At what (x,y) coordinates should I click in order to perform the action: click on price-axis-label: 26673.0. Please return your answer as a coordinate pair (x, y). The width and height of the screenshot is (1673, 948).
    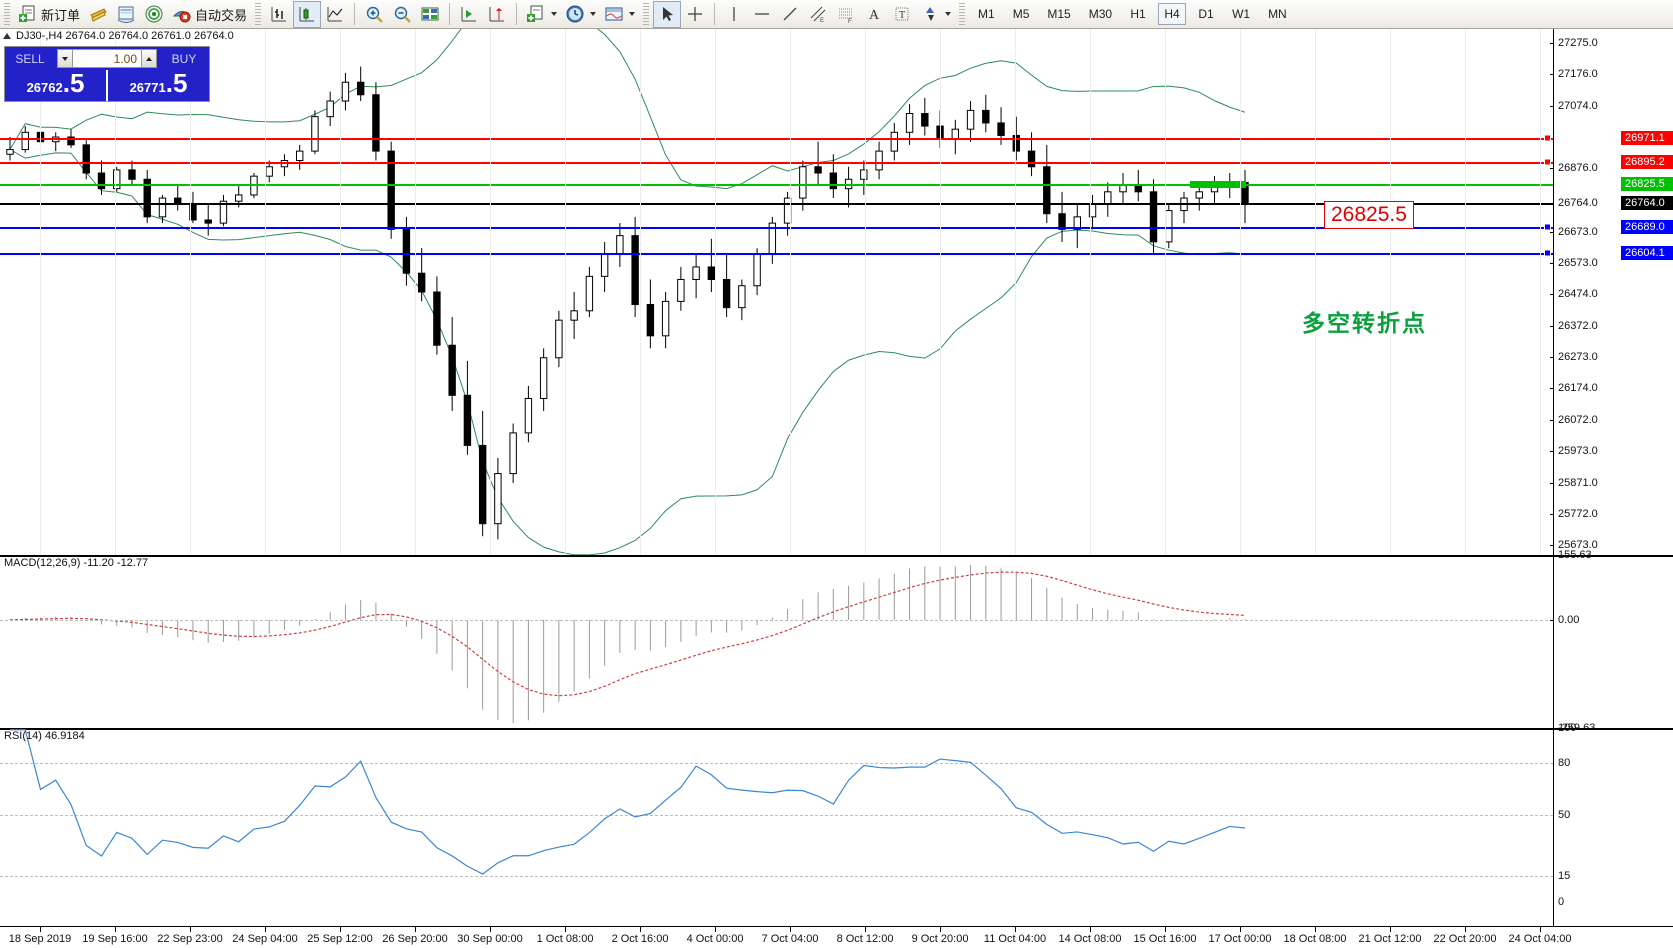
    Looking at the image, I should click on (1578, 231).